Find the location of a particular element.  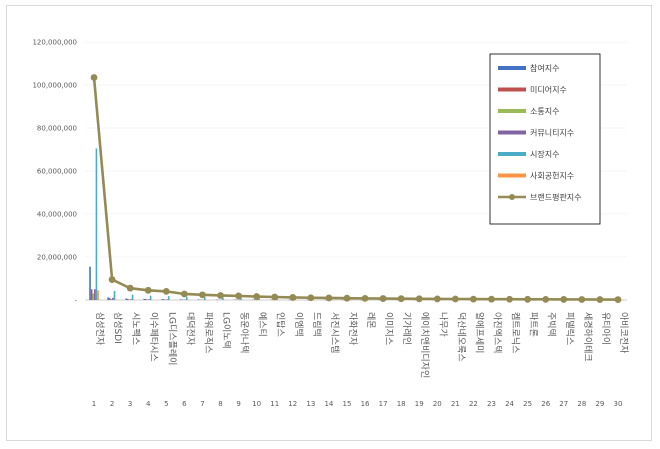

category-label: 드림텍 is located at coordinates (317, 324).